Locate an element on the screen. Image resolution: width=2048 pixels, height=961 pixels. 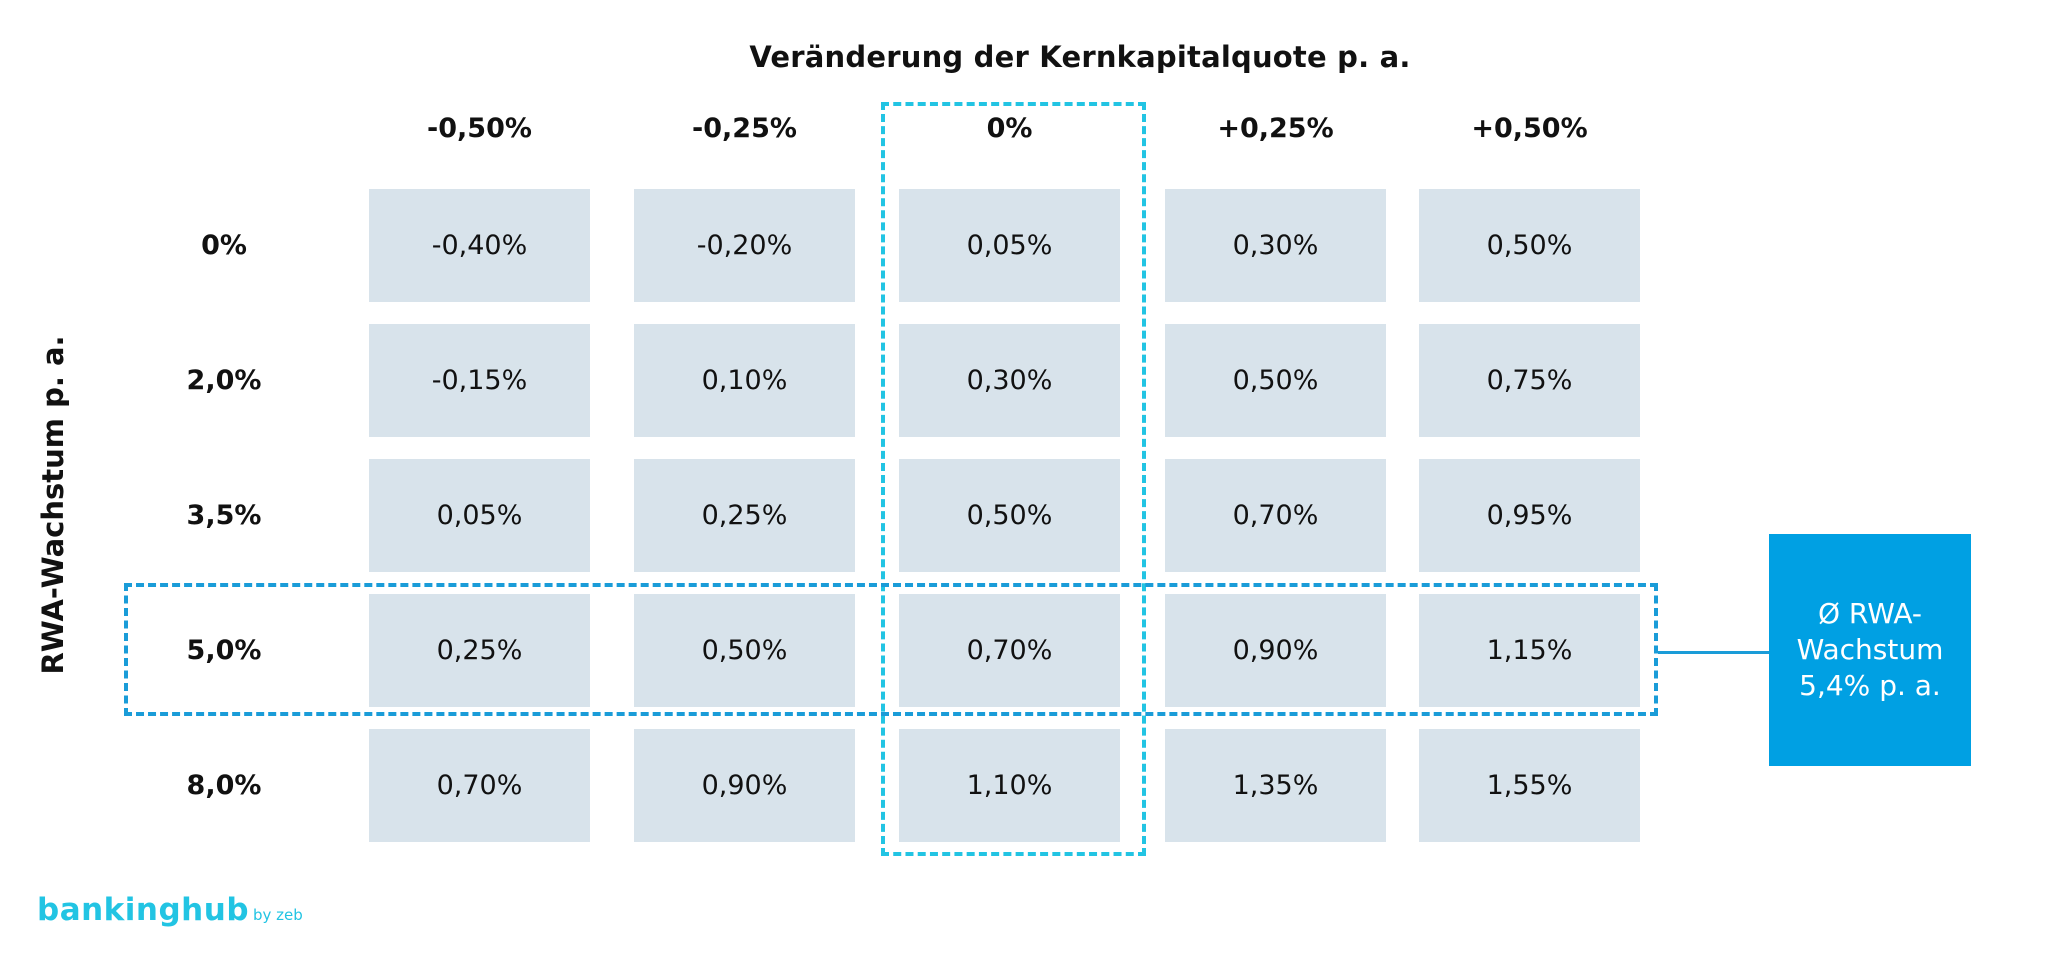
table-cell: 0,75% is located at coordinates (1529, 380).